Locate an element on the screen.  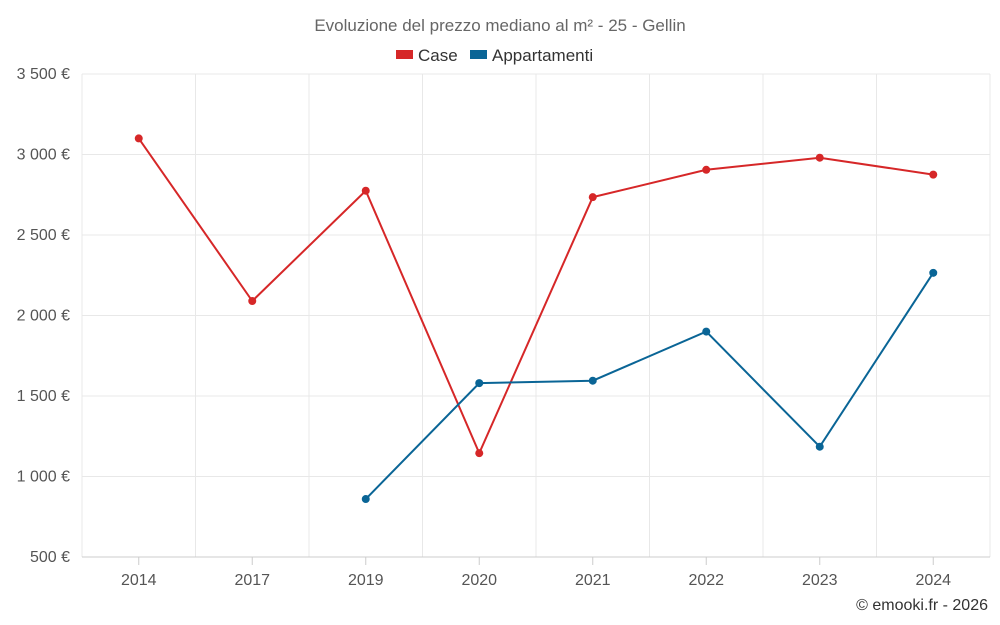
legend: Case Appartamenti is located at coordinates (494, 55).